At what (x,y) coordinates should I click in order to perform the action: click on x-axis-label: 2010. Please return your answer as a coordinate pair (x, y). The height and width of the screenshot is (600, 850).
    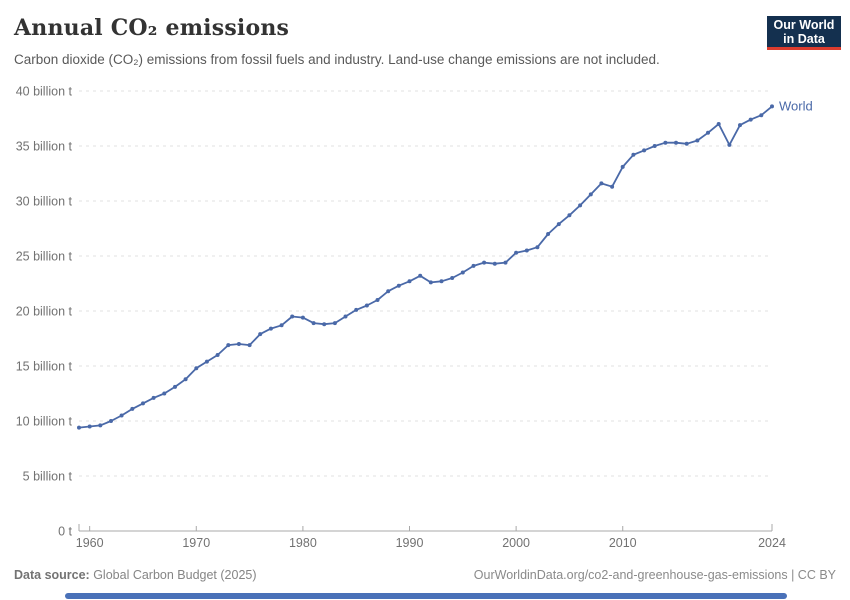
    Looking at the image, I should click on (623, 543).